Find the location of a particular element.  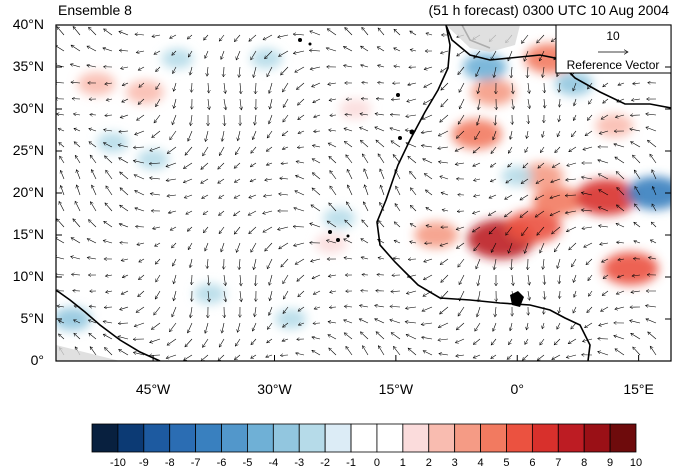

colorbar-label: -3 is located at coordinates (299, 463).